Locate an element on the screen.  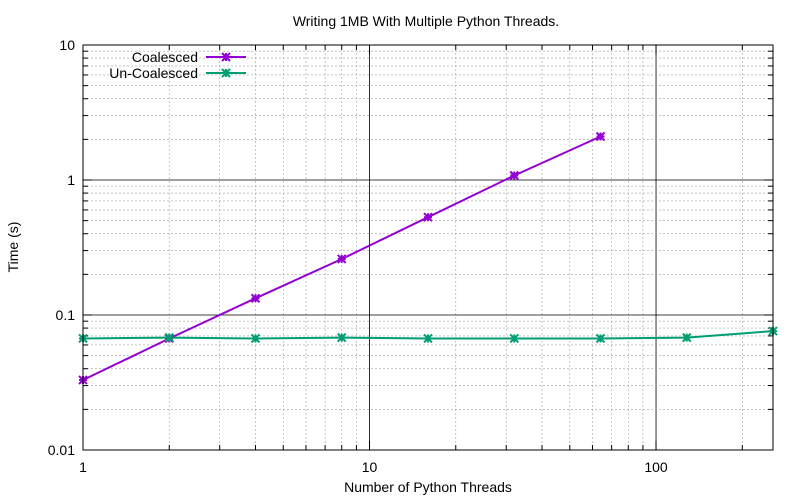
y-axis-label: Time (s) is located at coordinates (13, 247).